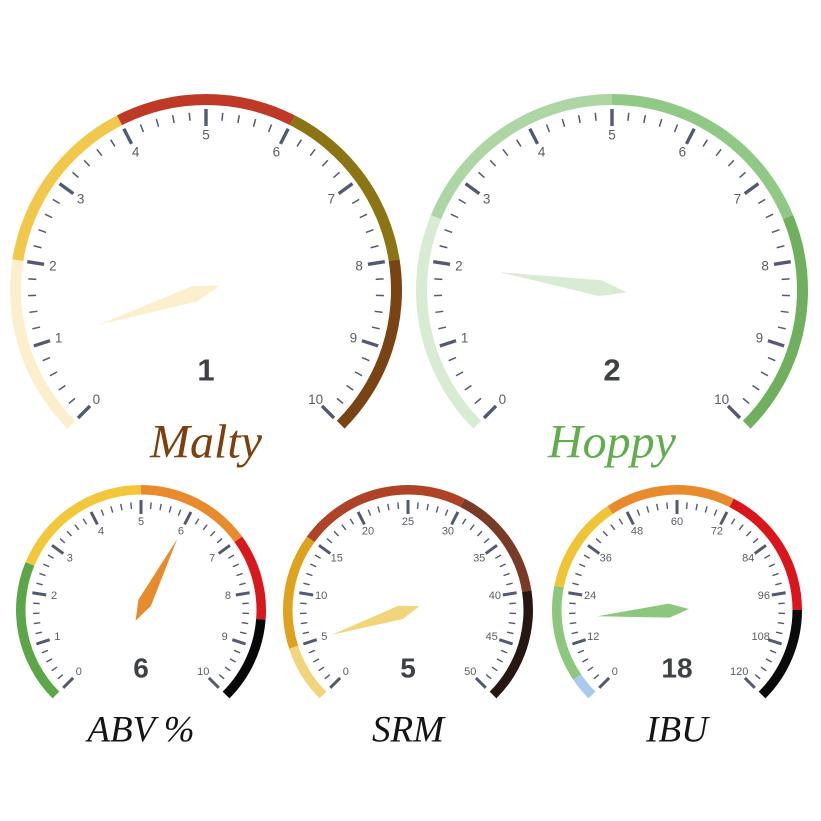  What do you see at coordinates (368, 532) in the screenshot?
I see `tick-label: 20` at bounding box center [368, 532].